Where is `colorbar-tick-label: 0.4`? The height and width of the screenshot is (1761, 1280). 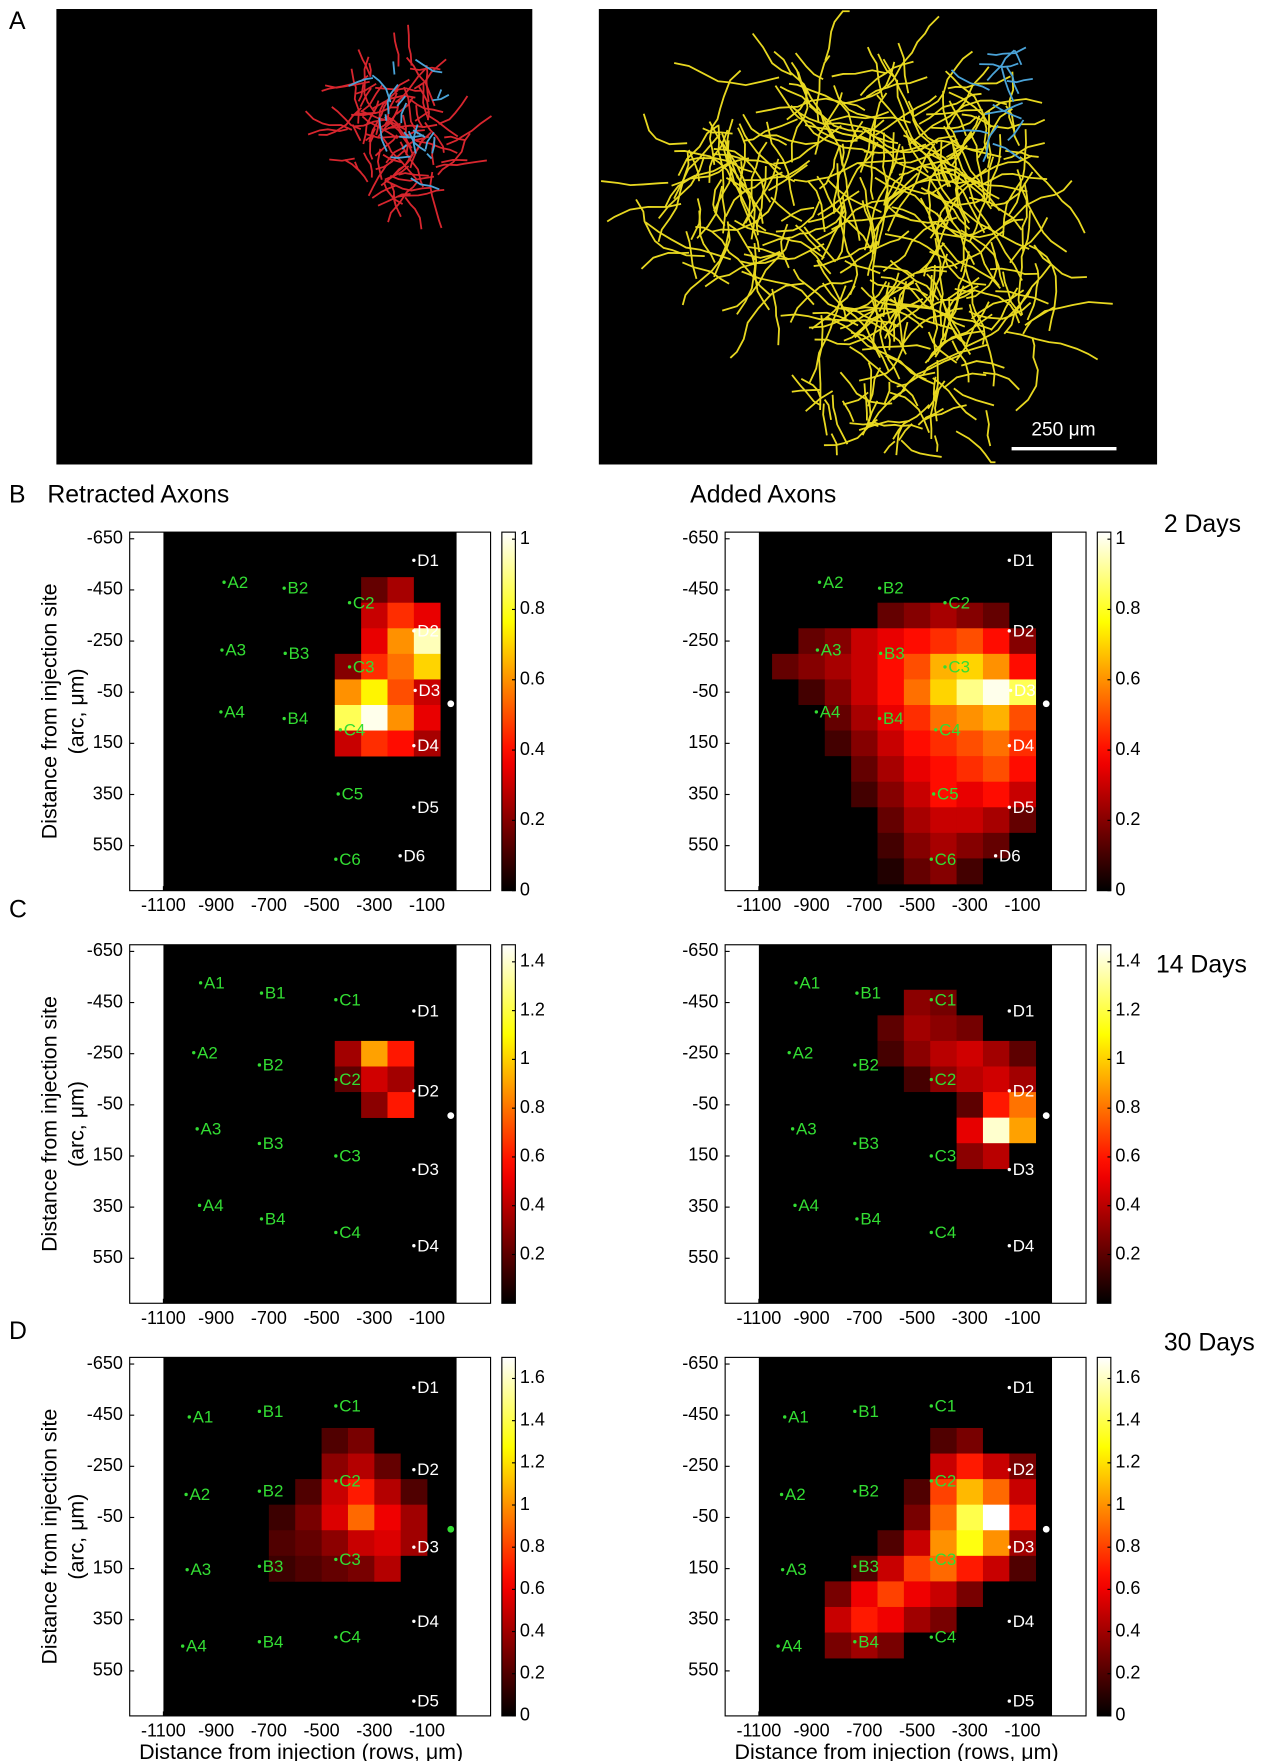
colorbar-tick-label: 0.4 is located at coordinates (1127, 1204).